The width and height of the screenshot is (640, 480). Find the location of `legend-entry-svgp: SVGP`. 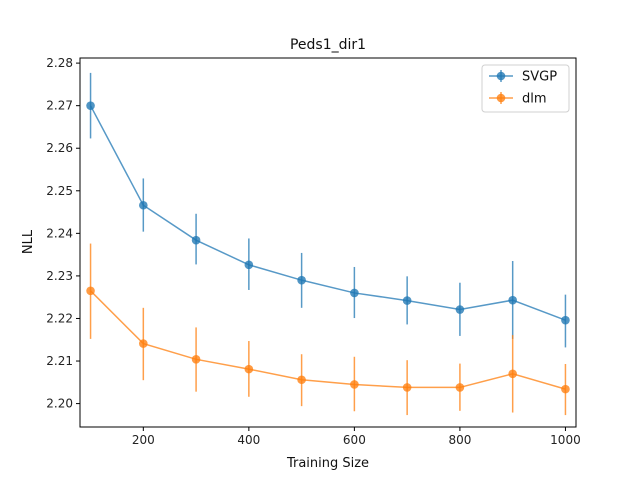

legend-entry-svgp: SVGP is located at coordinates (523, 77).